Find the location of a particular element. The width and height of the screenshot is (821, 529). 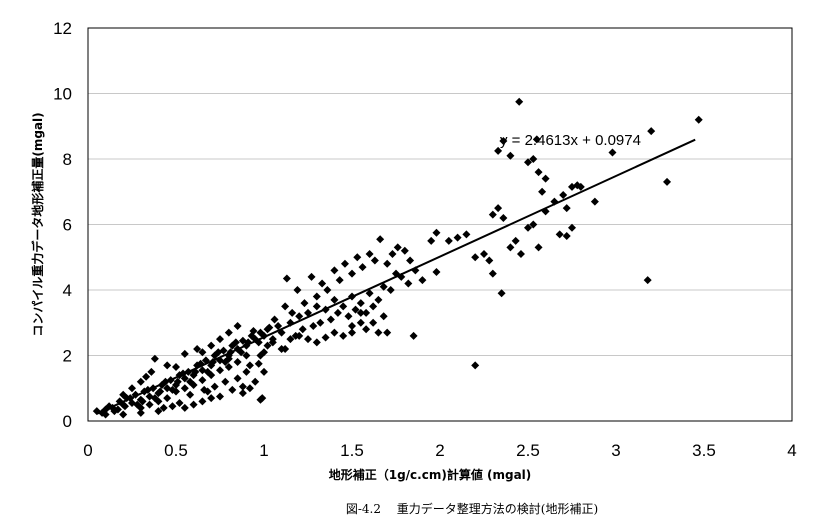

y-tick-label: 4 is located at coordinates (67, 290).